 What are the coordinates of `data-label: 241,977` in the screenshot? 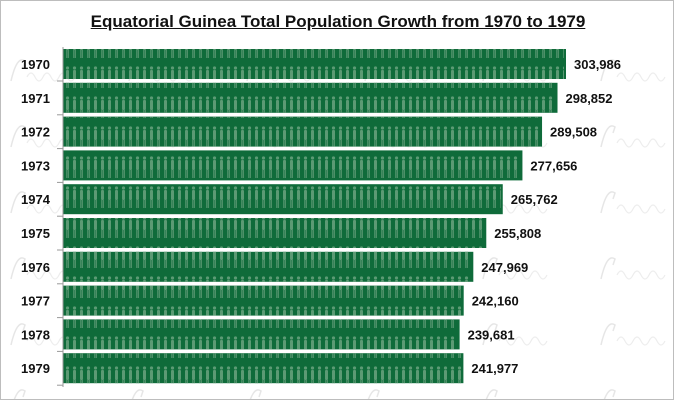 It's located at (494, 368).